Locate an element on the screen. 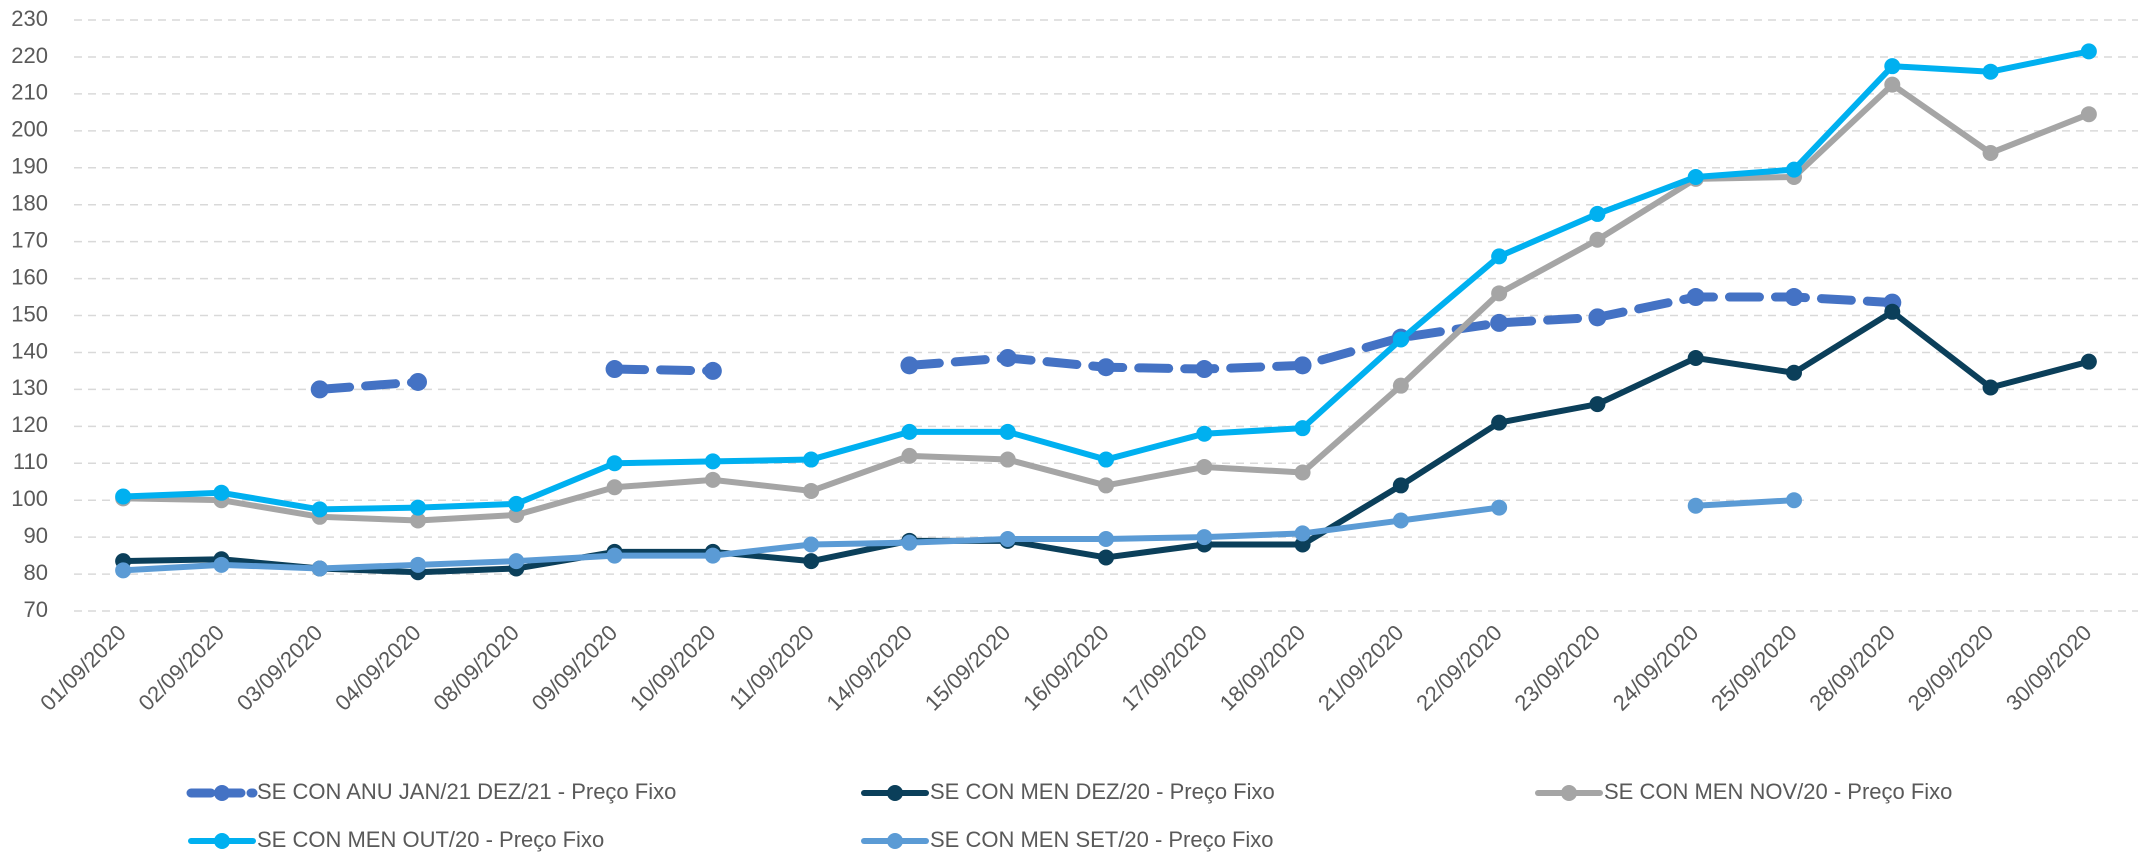  x-tick-label: 08/09/2020 is located at coordinates (476, 668).